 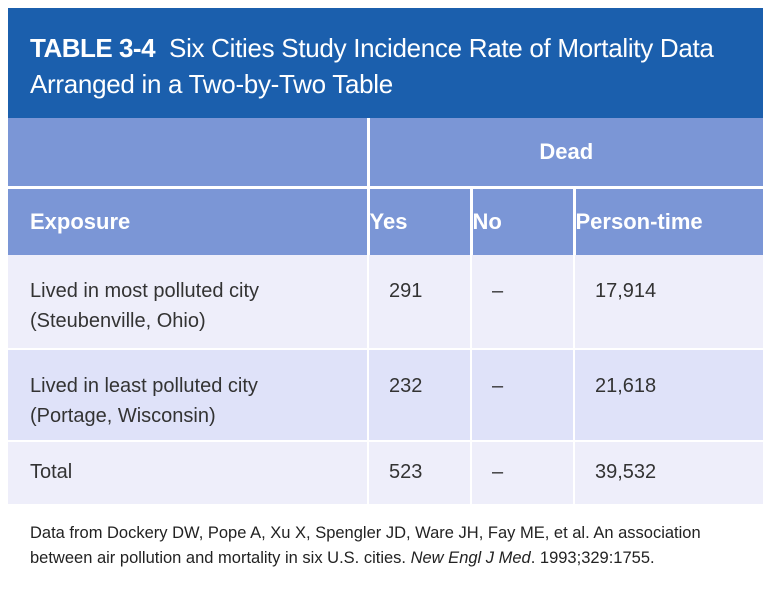 I want to click on table-row-total: Total 523 – 39,532, so click(x=386, y=472).